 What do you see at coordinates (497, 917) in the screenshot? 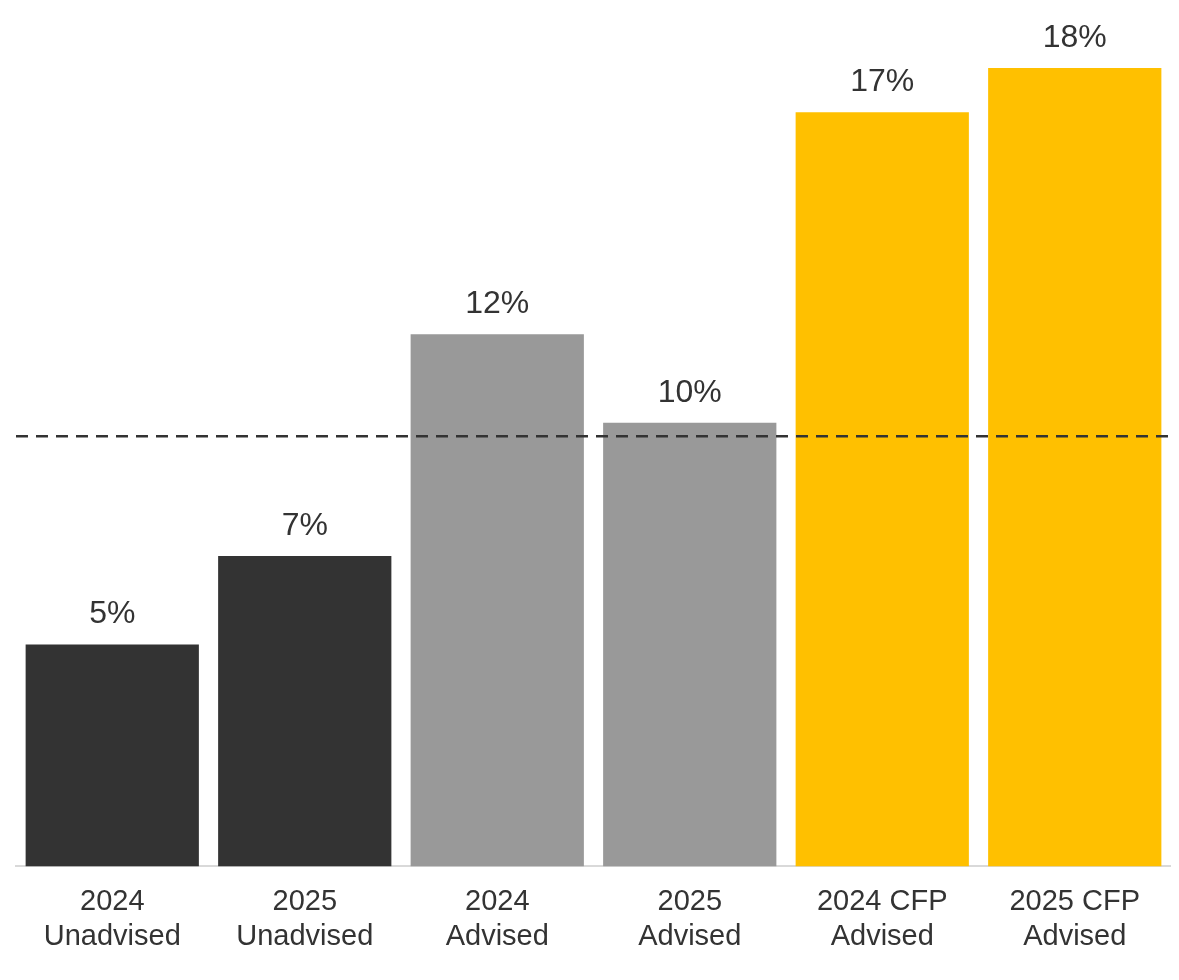
I see `x-tick-label: 2024 Advised` at bounding box center [497, 917].